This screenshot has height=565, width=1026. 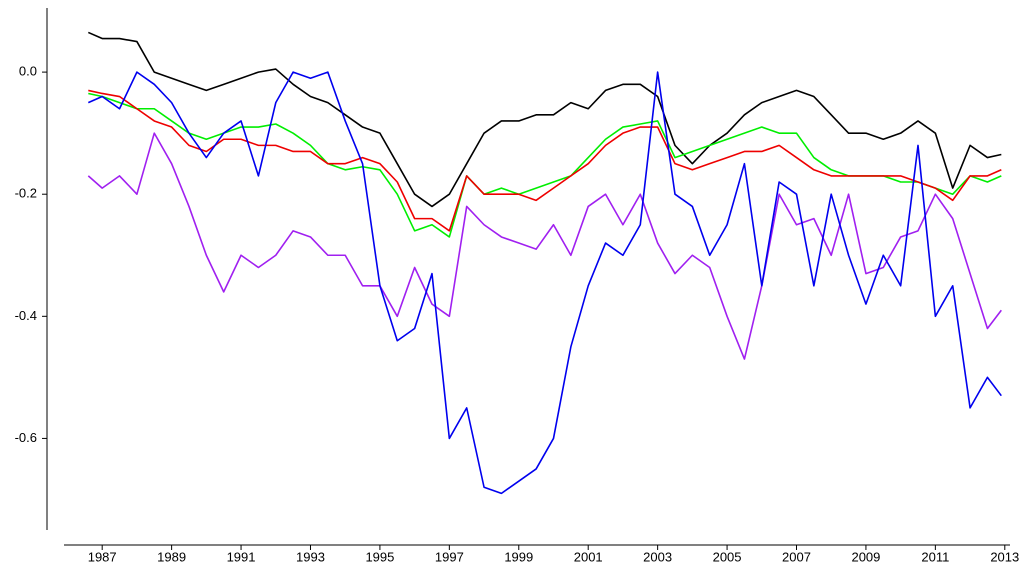 What do you see at coordinates (379, 556) in the screenshot?
I see `x-tick-label: 1995` at bounding box center [379, 556].